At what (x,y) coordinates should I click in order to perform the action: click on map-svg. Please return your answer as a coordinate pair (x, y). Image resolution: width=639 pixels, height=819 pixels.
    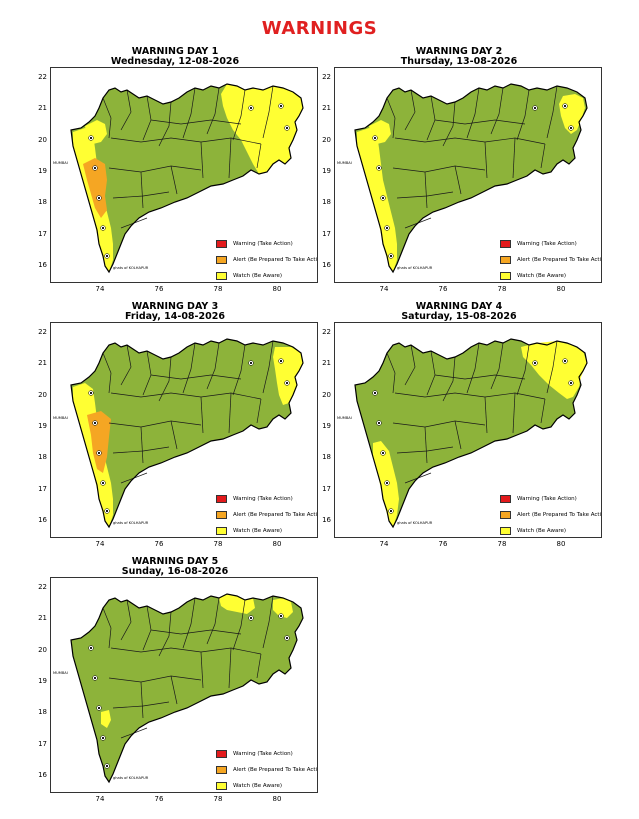
    Looking at the image, I should click on (471, 433).